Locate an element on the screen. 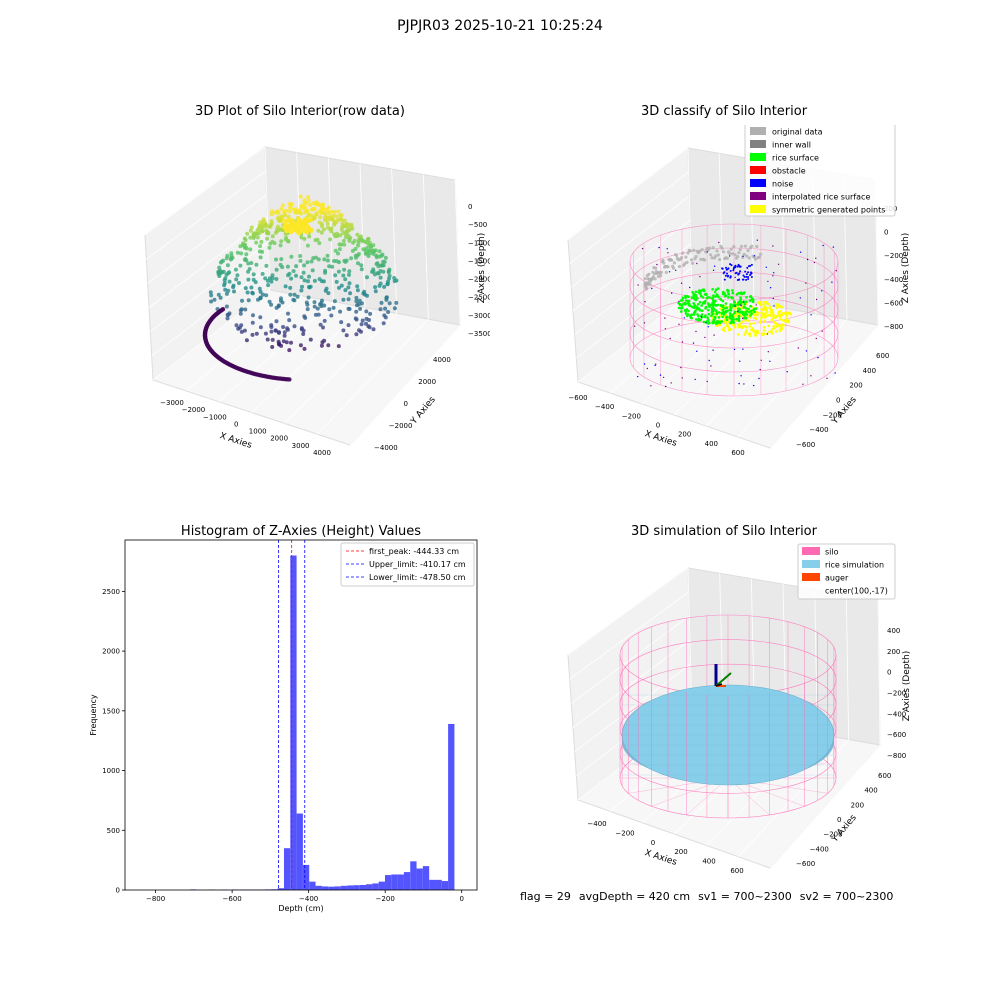 This screenshot has height=1000, width=1000. x-tick-label: −600 is located at coordinates (577, 398).